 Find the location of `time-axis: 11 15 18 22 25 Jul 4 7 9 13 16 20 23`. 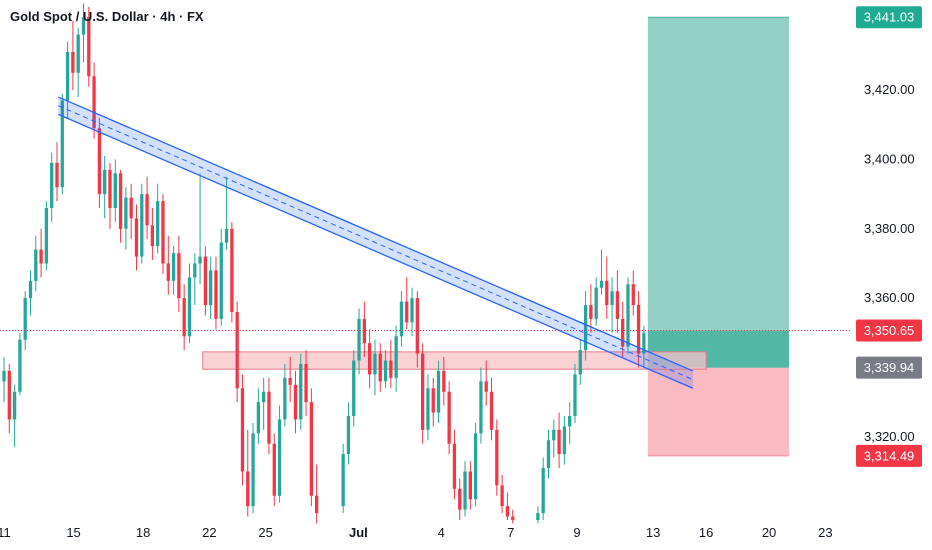

time-axis: 11 15 18 22 25 Jul 4 7 9 13 16 20 23 is located at coordinates (416, 532).